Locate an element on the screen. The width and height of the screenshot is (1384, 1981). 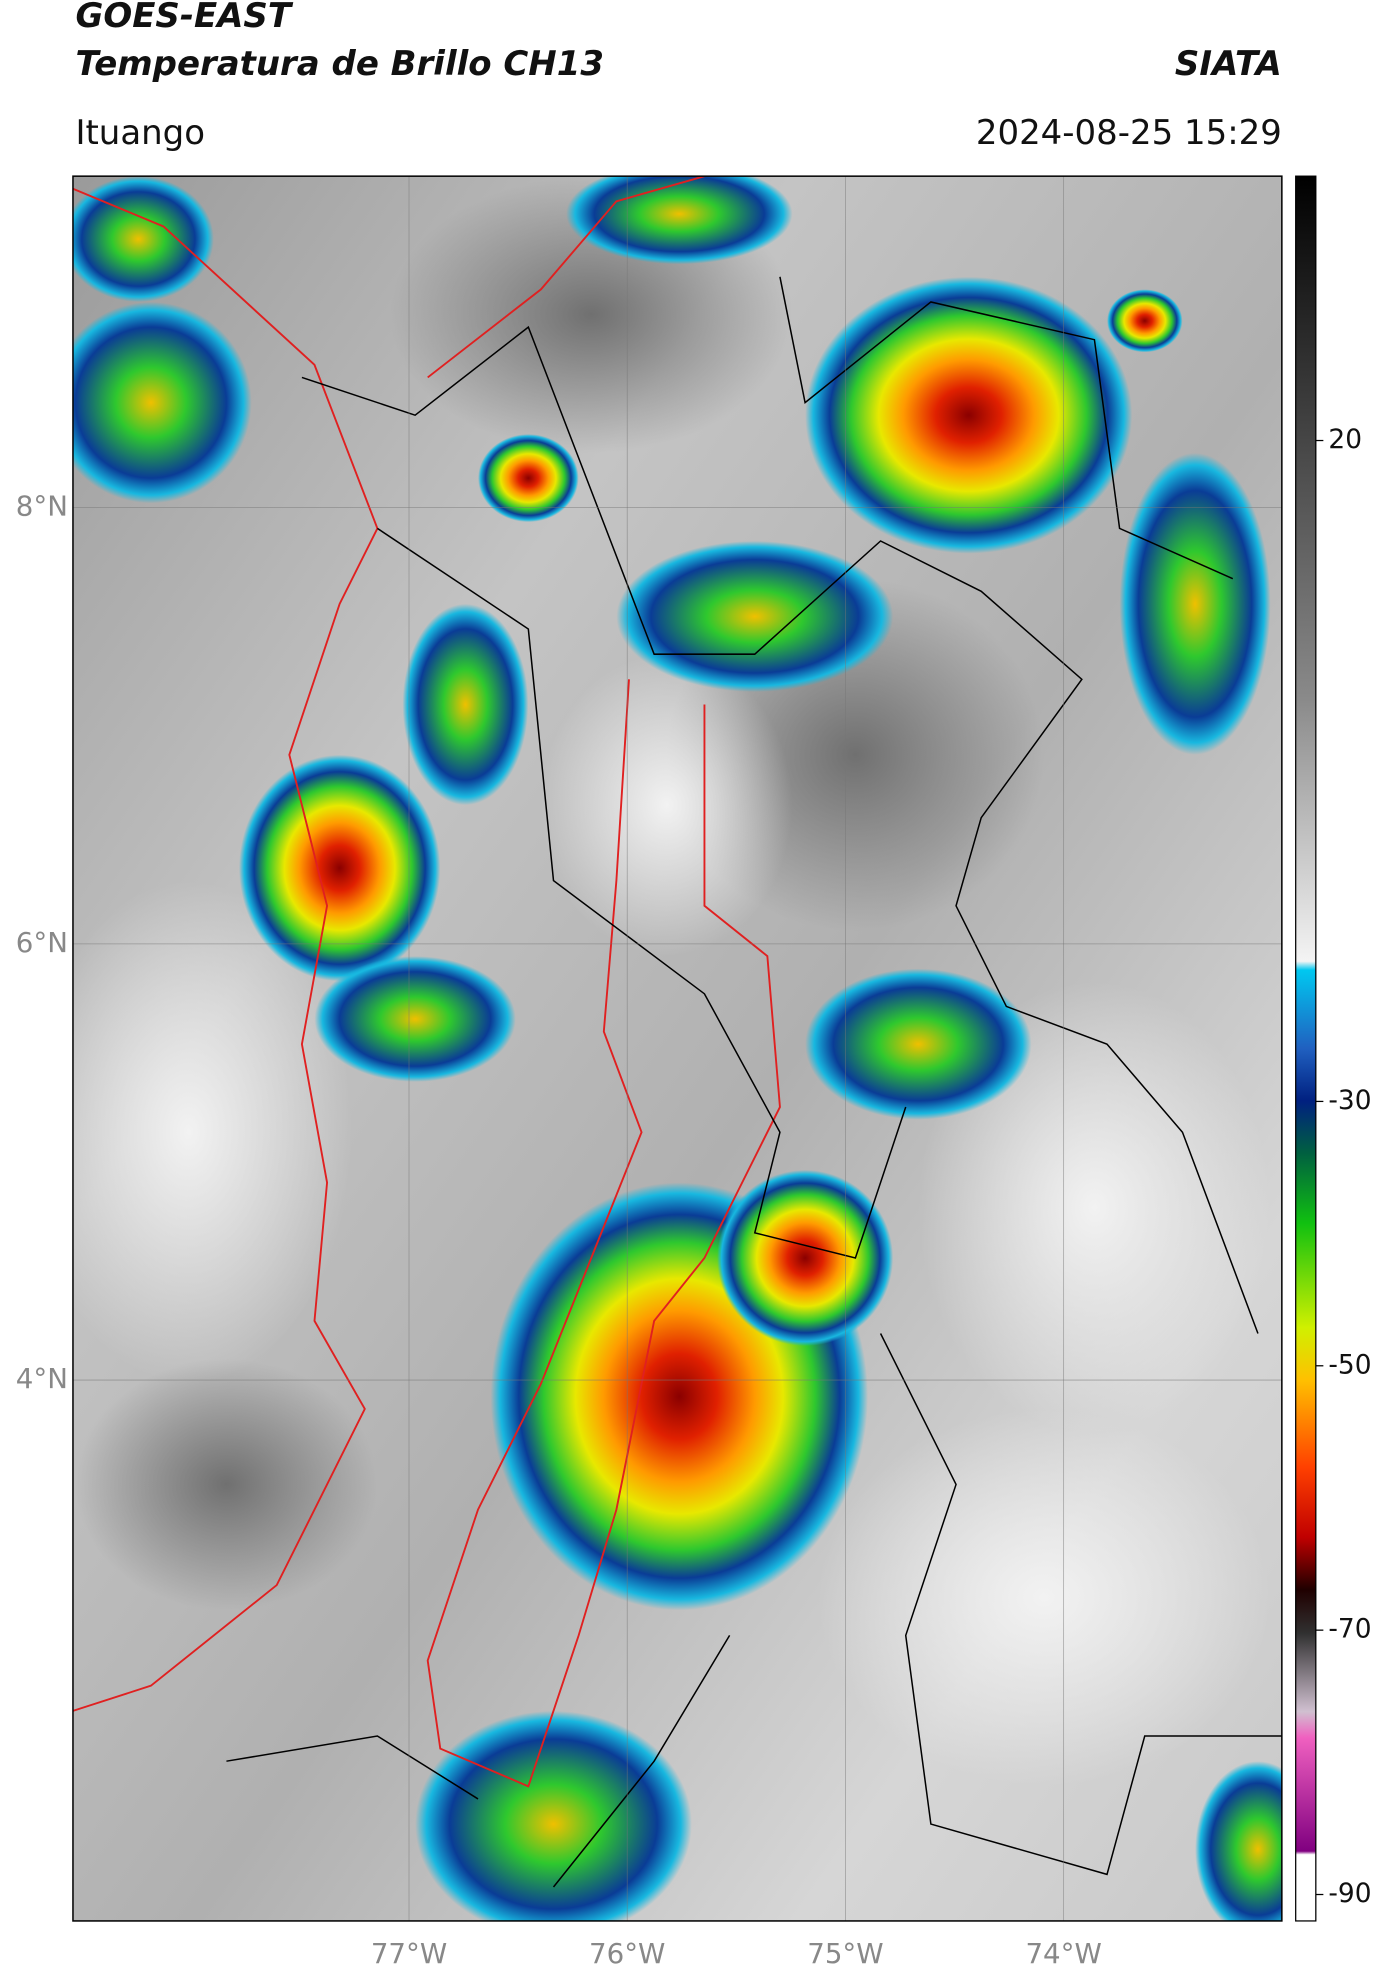
colorbar-tick-label: -30 is located at coordinates (1349, 1100).